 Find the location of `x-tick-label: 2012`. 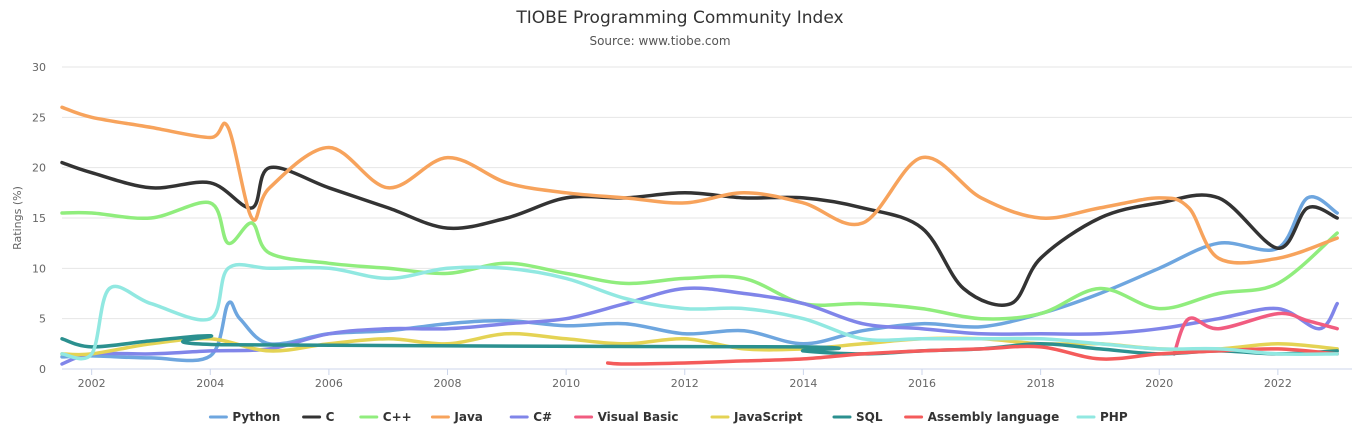

x-tick-label: 2012 is located at coordinates (685, 383).